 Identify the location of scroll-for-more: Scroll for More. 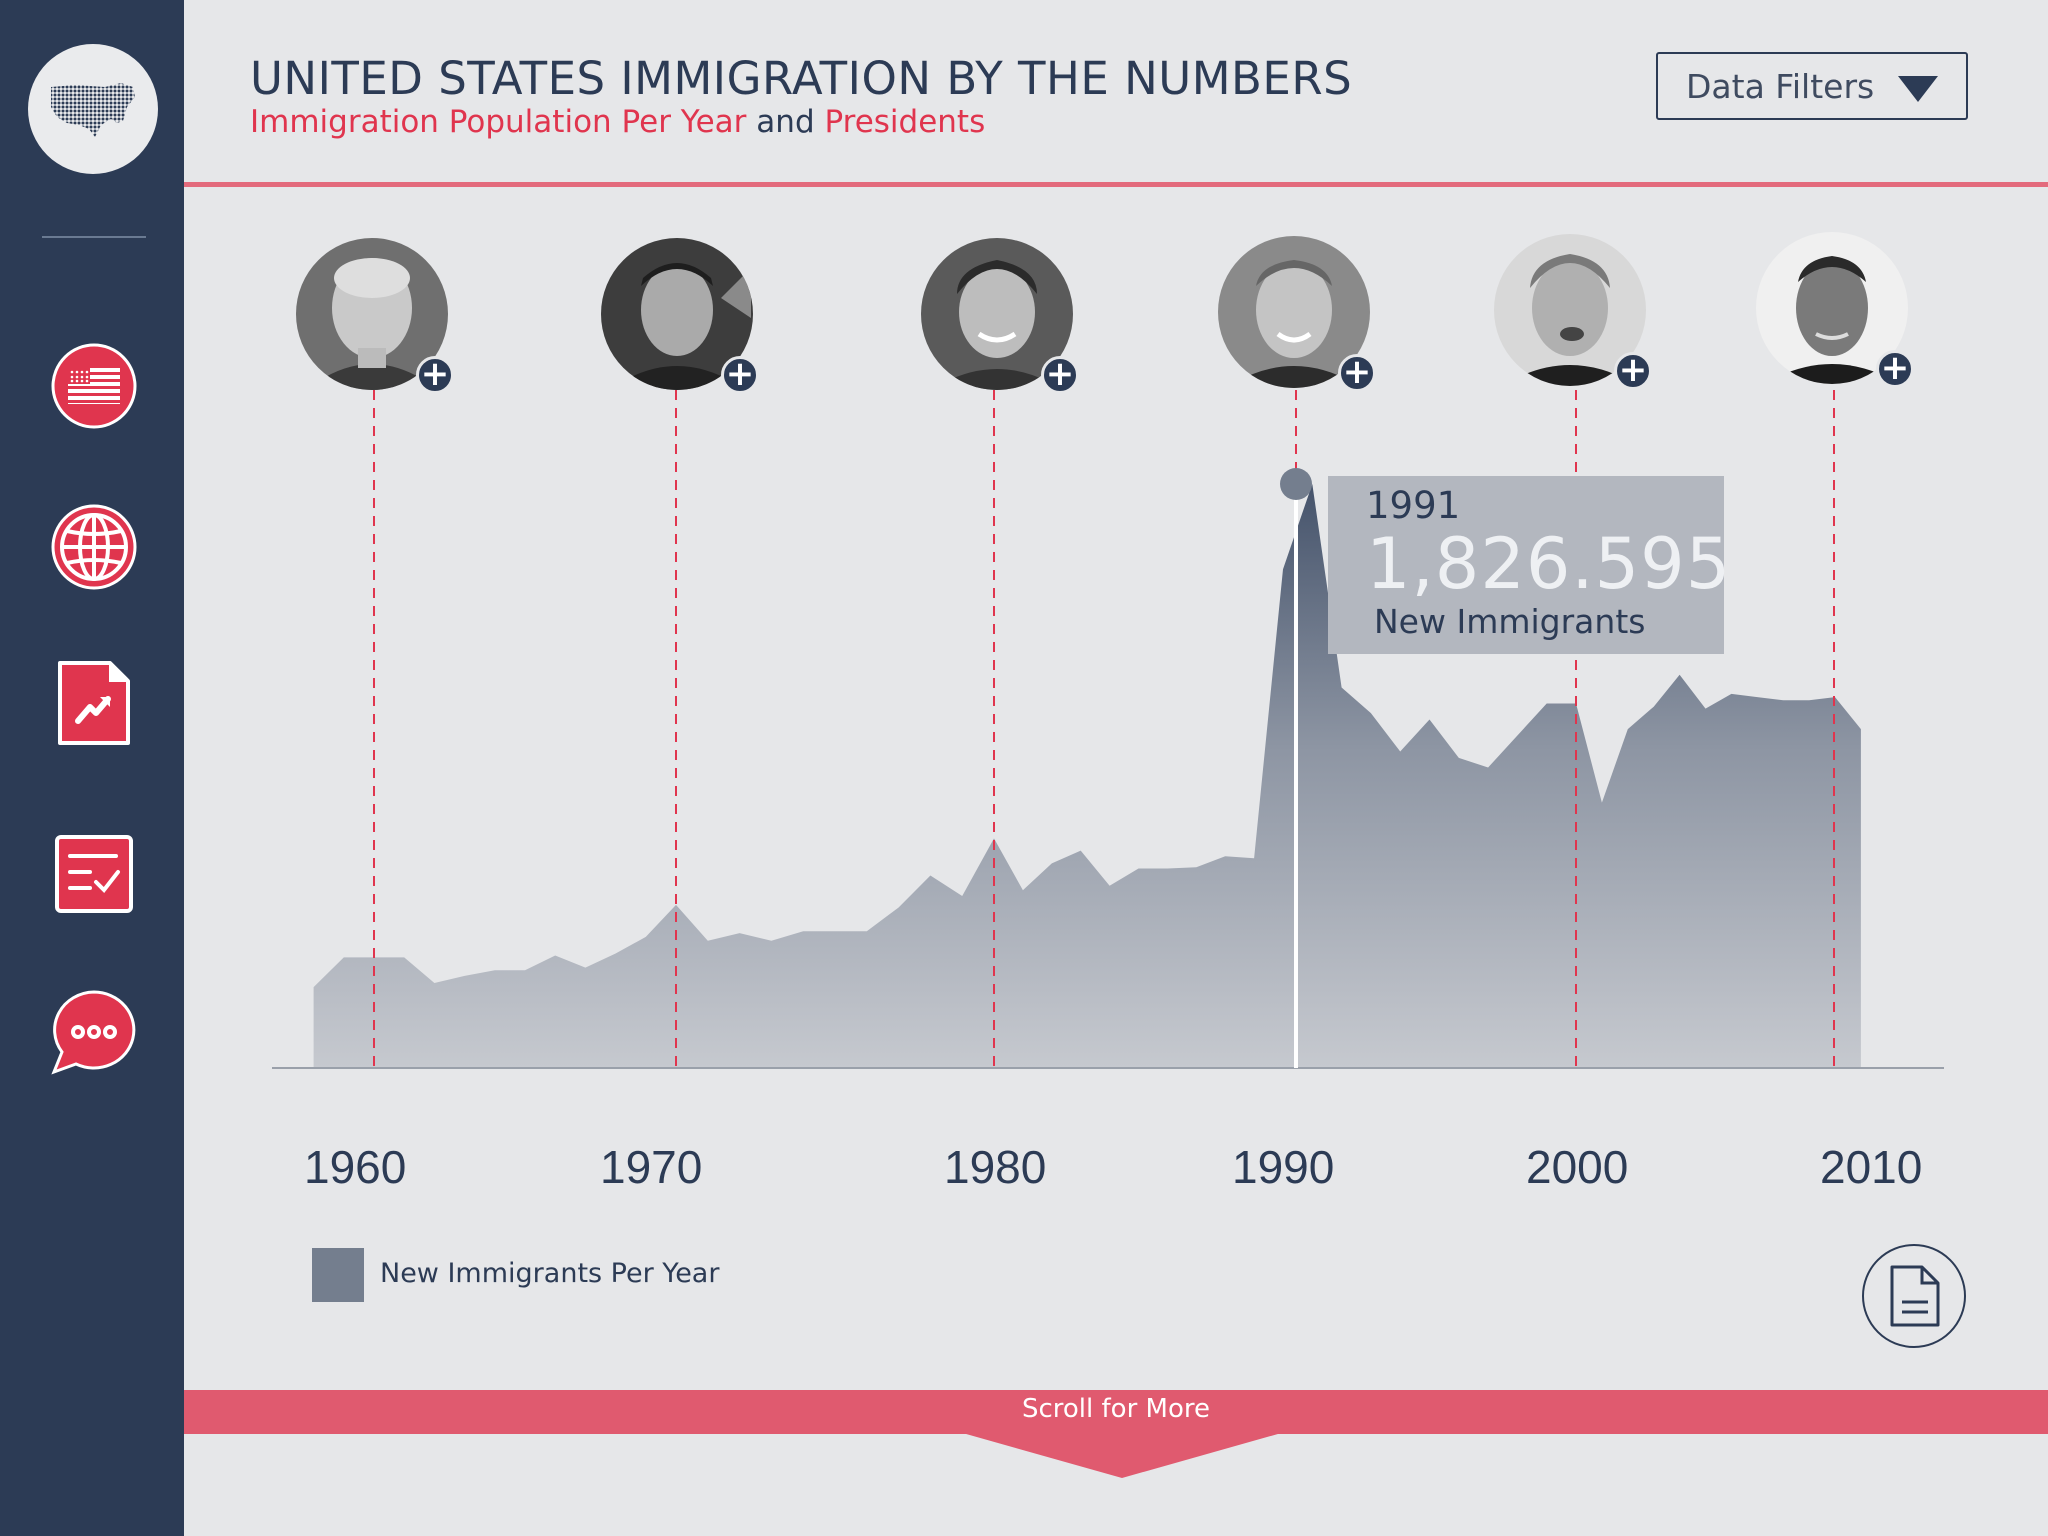
(1115, 1409).